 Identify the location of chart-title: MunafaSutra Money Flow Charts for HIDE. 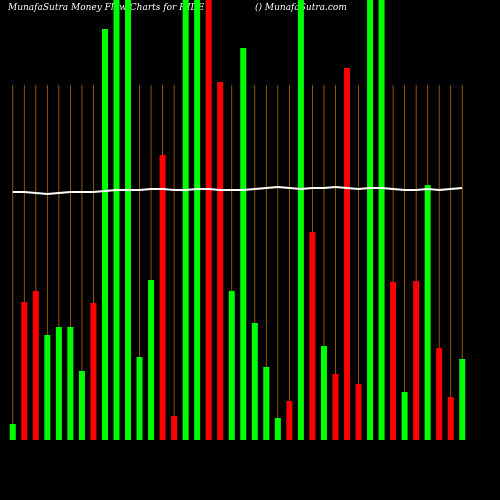
(106, 8).